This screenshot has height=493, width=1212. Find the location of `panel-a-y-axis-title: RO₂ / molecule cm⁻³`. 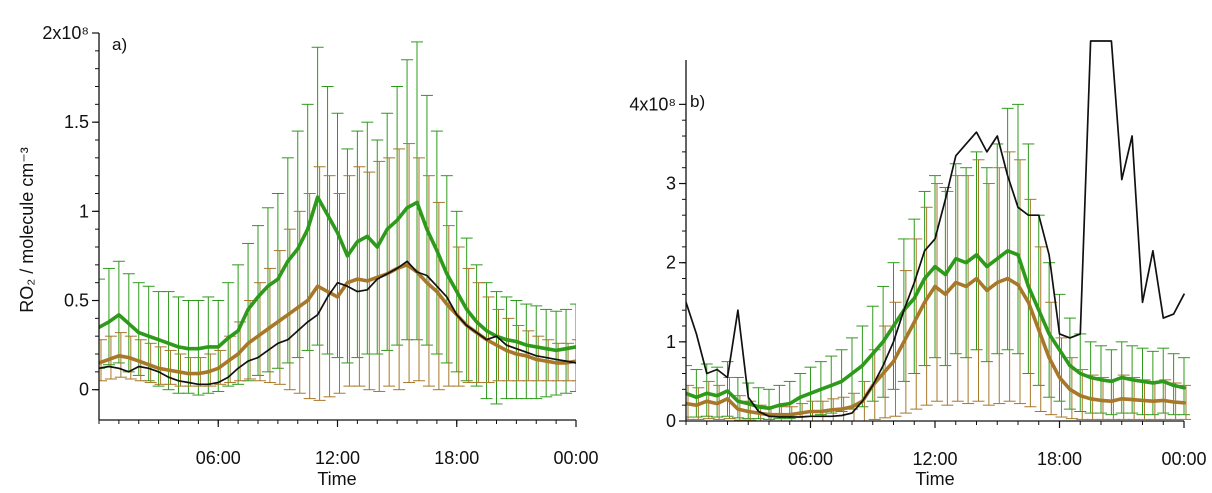

panel-a-y-axis-title: RO₂ / molecule cm⁻³ is located at coordinates (27, 230).